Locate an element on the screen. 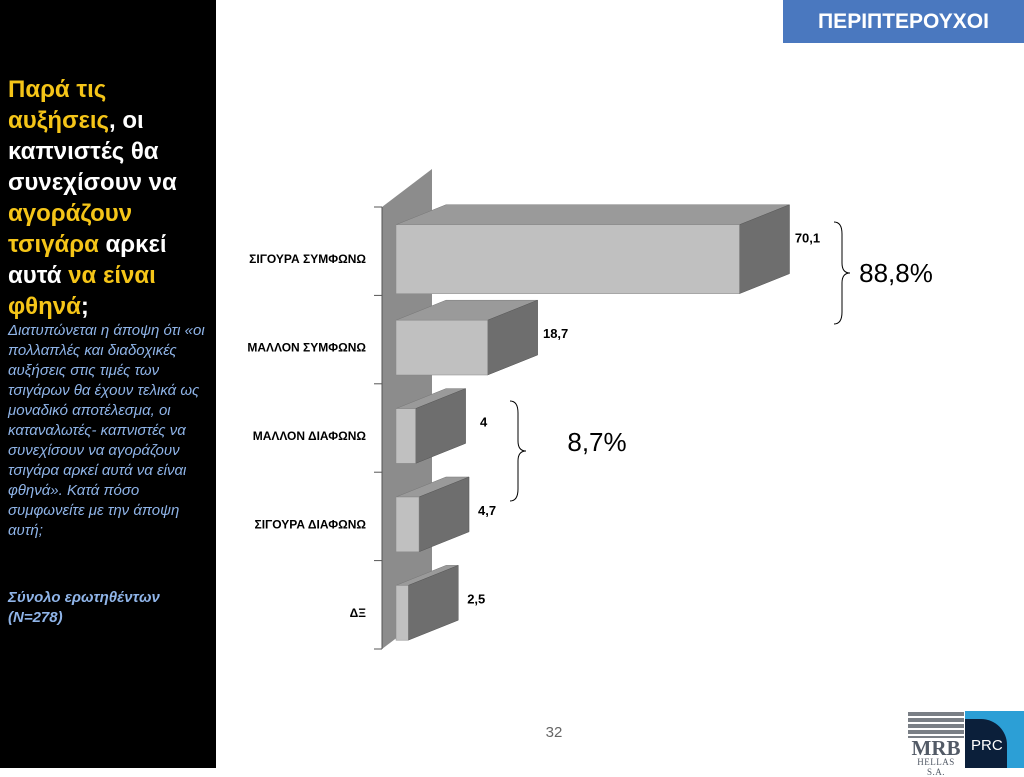 The width and height of the screenshot is (1024, 777). base-note: Σύνολο ερωτηθέντων (N=278) is located at coordinates (84, 607).